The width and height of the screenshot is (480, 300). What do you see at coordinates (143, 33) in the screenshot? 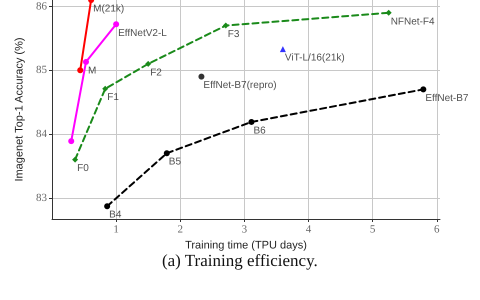
I see `annotation: EffNetV2-L` at bounding box center [143, 33].